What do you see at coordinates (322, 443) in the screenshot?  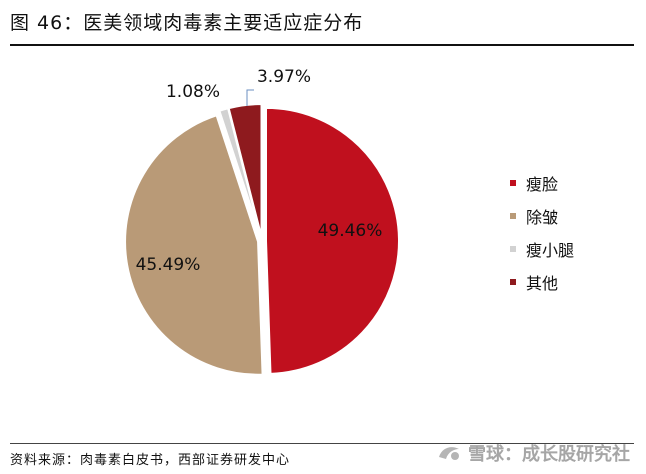 I see `footer-rule` at bounding box center [322, 443].